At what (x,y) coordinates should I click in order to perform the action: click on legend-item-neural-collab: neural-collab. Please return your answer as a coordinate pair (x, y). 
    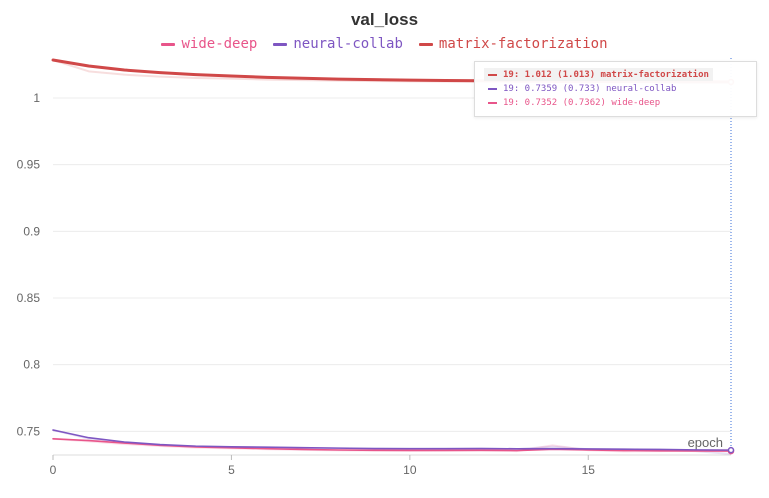
    Looking at the image, I should click on (338, 44).